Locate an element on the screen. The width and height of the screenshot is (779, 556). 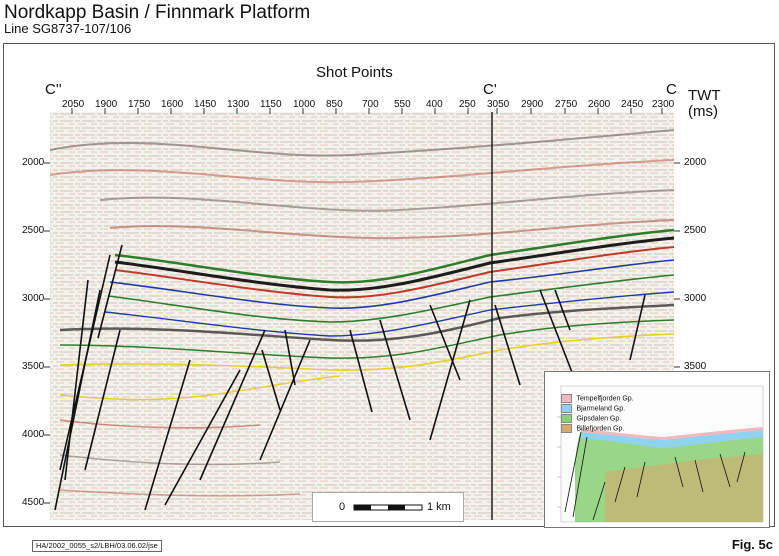
shot-point-label: 1750 is located at coordinates (139, 104).